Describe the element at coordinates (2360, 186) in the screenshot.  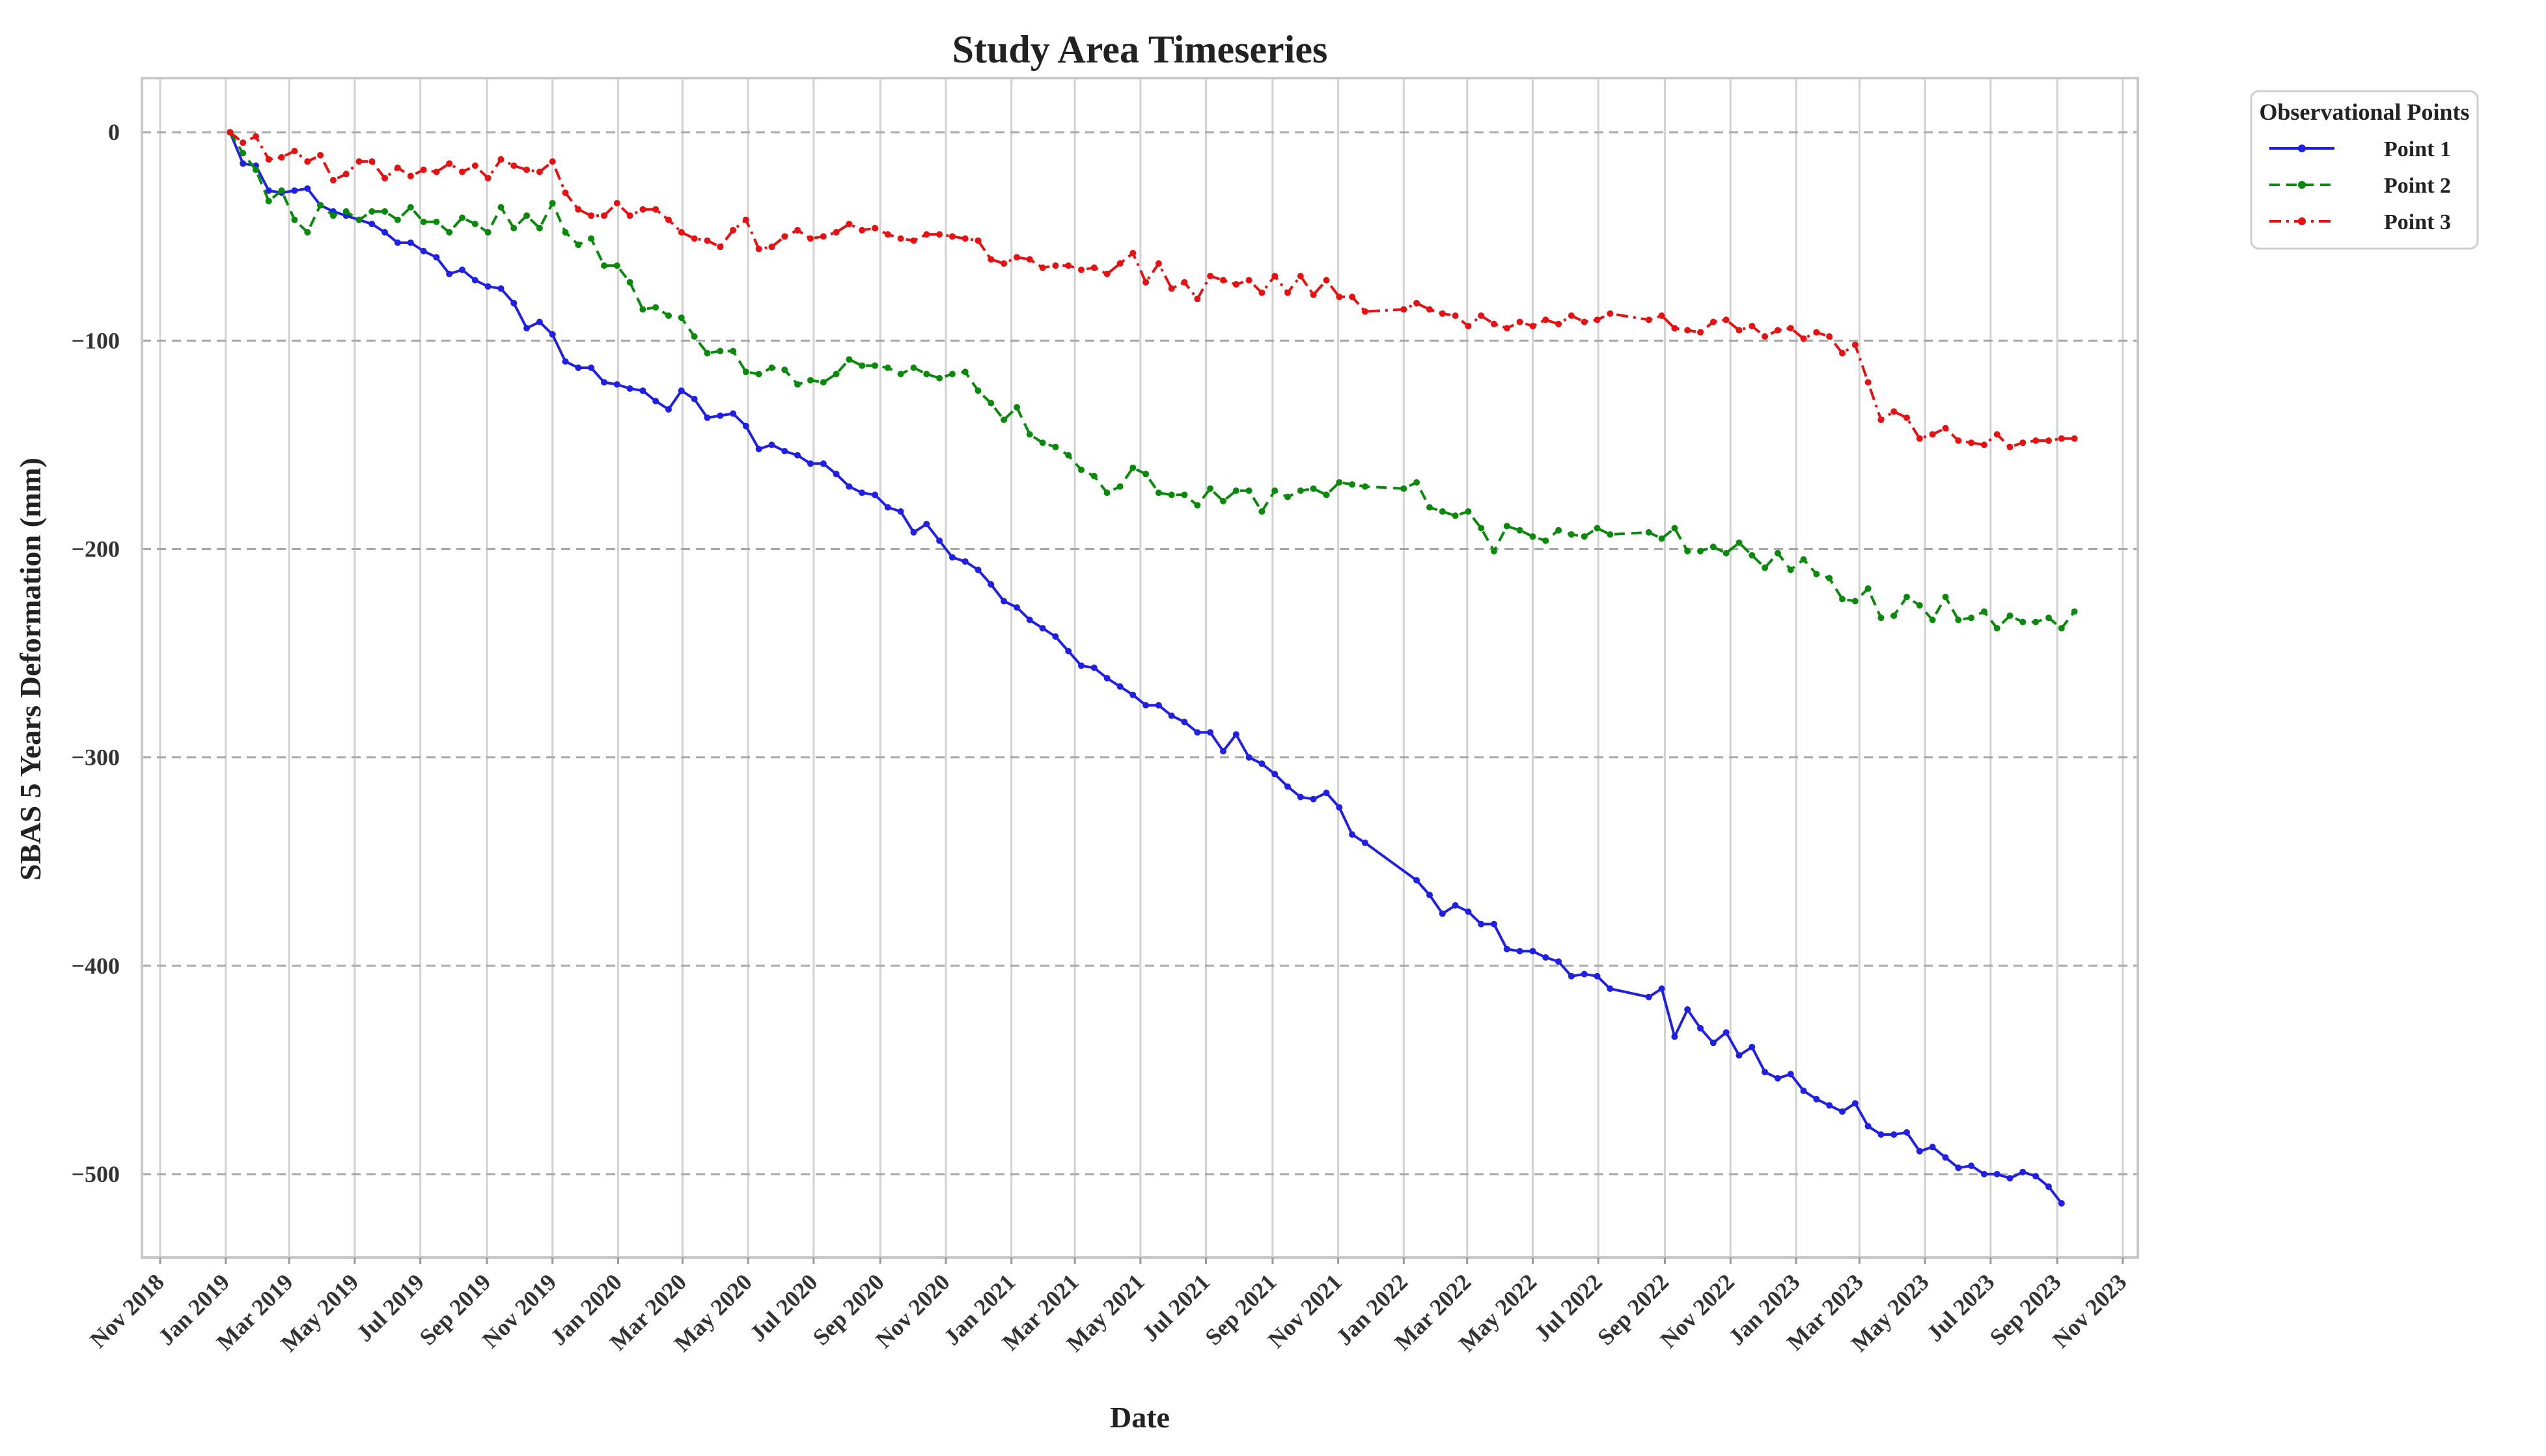
I see `legend-items: Point 1 Point 2 Point 3` at that location.